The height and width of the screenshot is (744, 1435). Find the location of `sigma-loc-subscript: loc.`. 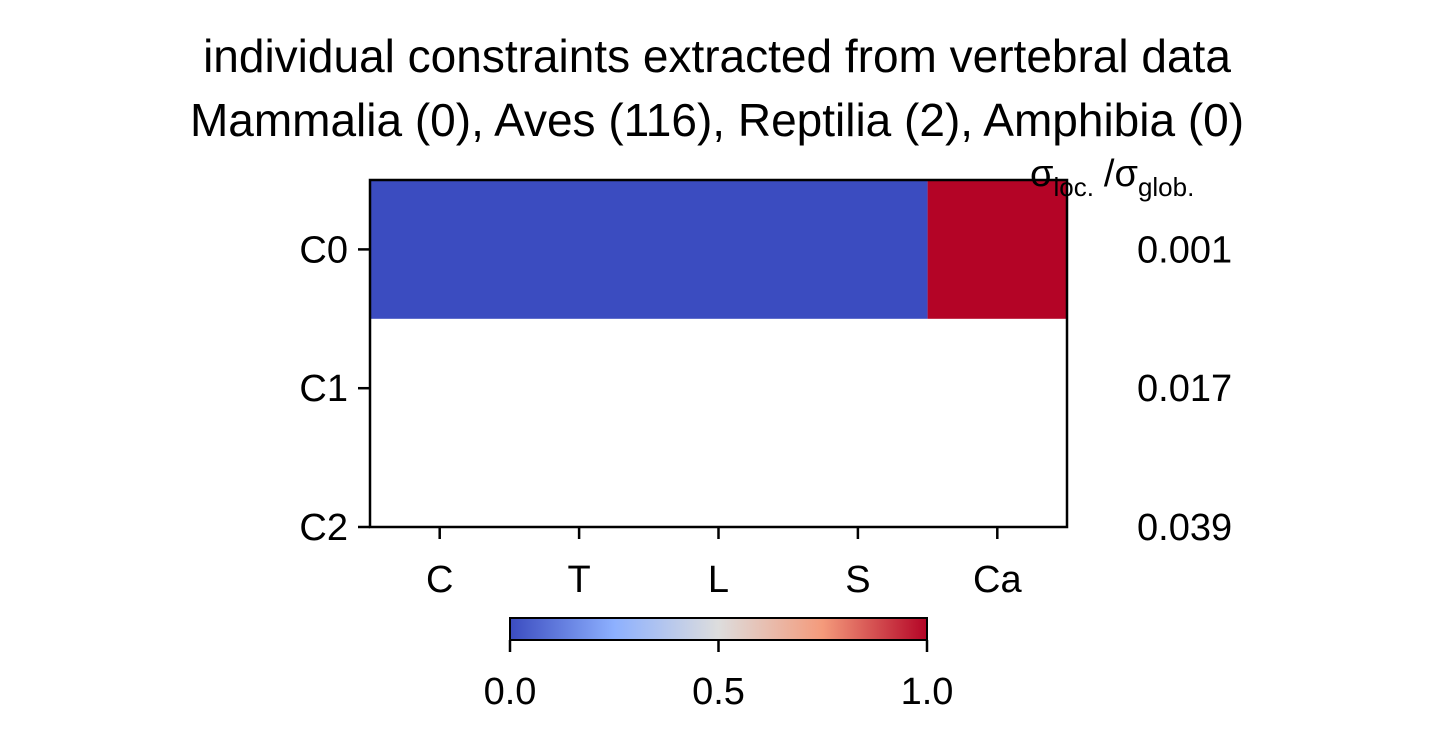

sigma-loc-subscript: loc. is located at coordinates (1073, 187).